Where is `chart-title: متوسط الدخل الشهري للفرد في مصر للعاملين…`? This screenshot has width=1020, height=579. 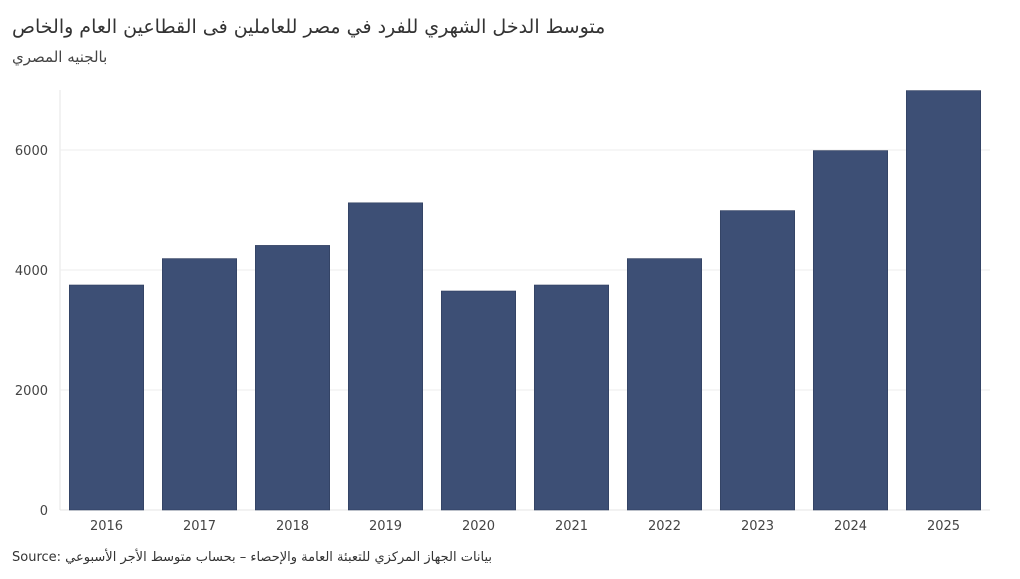 chart-title: متوسط الدخل الشهري للفرد في مصر للعاملين… is located at coordinates (309, 27).